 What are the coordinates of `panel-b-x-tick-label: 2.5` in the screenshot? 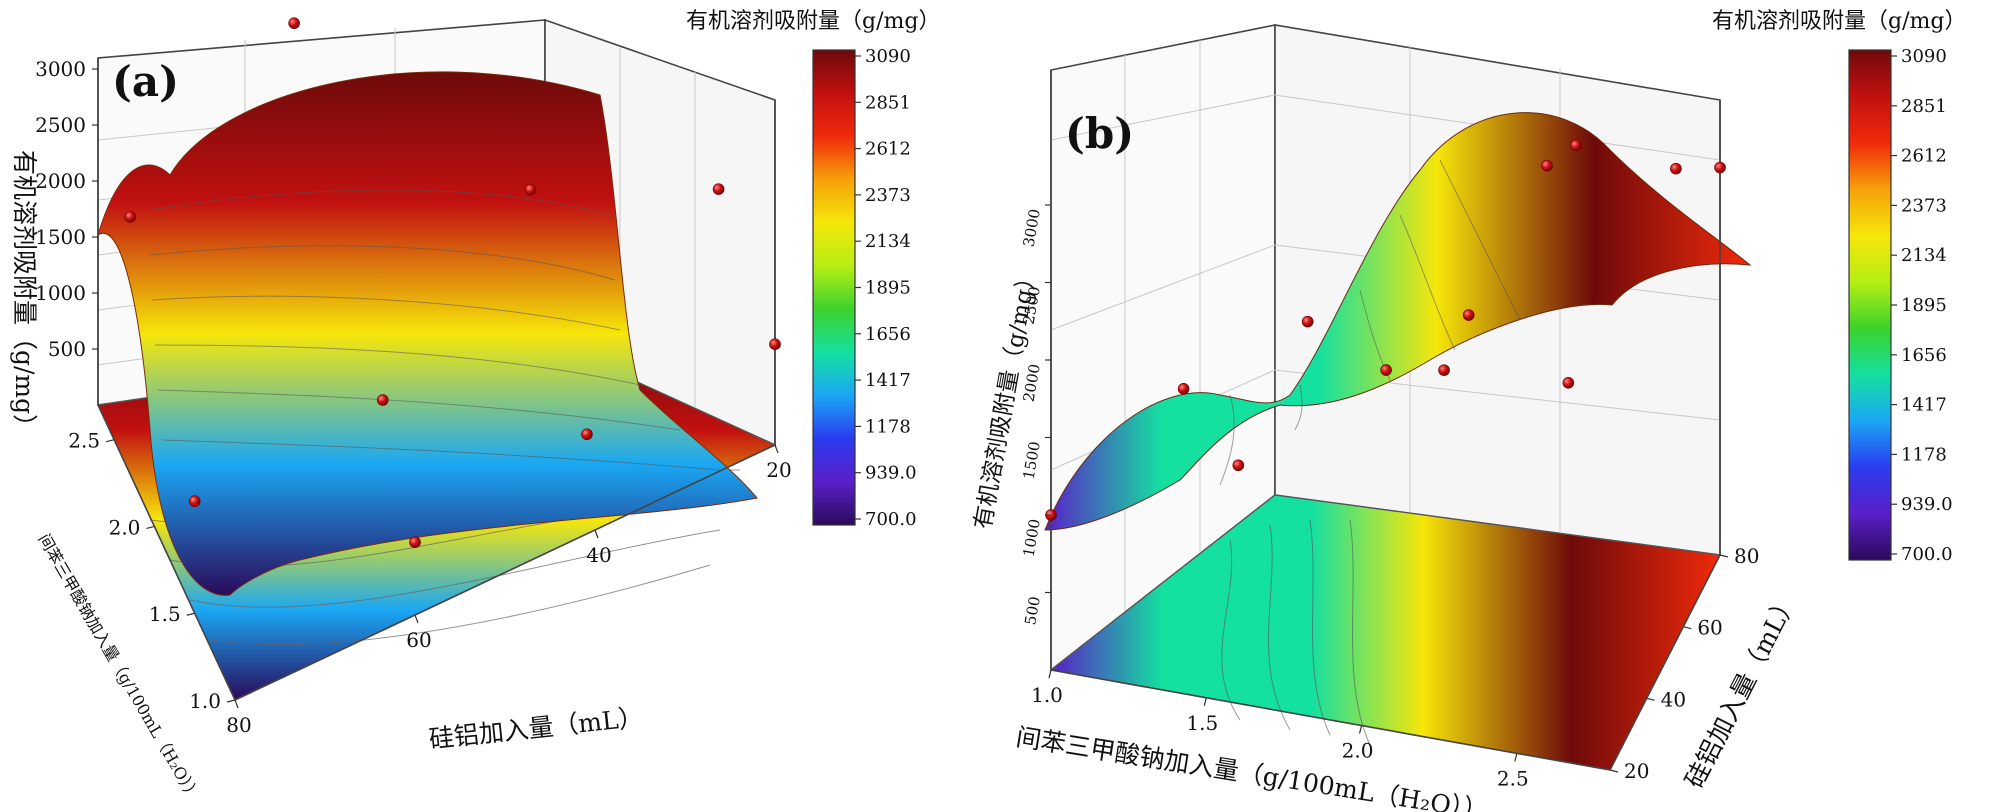 It's located at (1513, 778).